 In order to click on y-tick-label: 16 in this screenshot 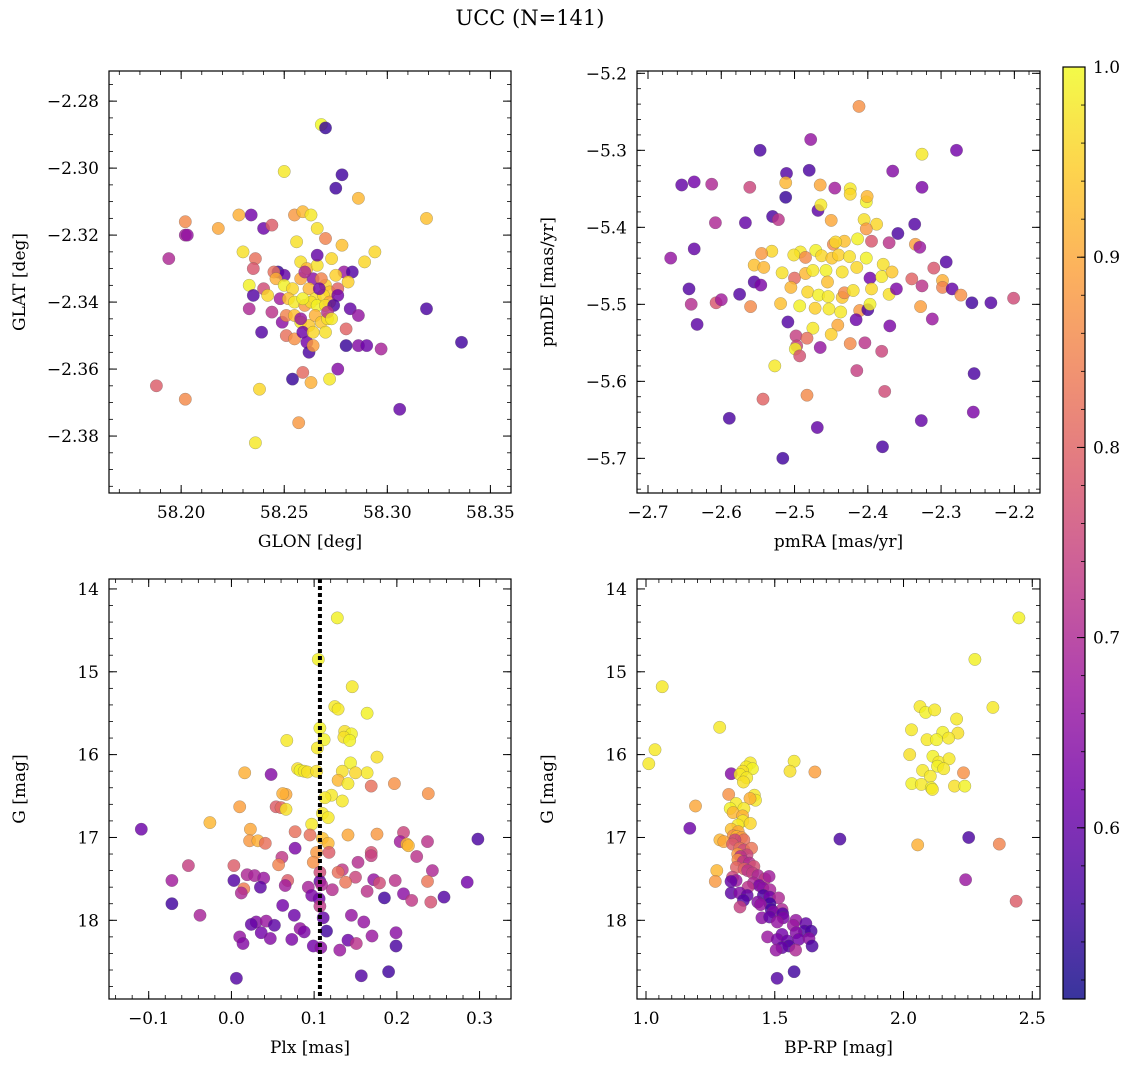, I will do `click(616, 756)`.